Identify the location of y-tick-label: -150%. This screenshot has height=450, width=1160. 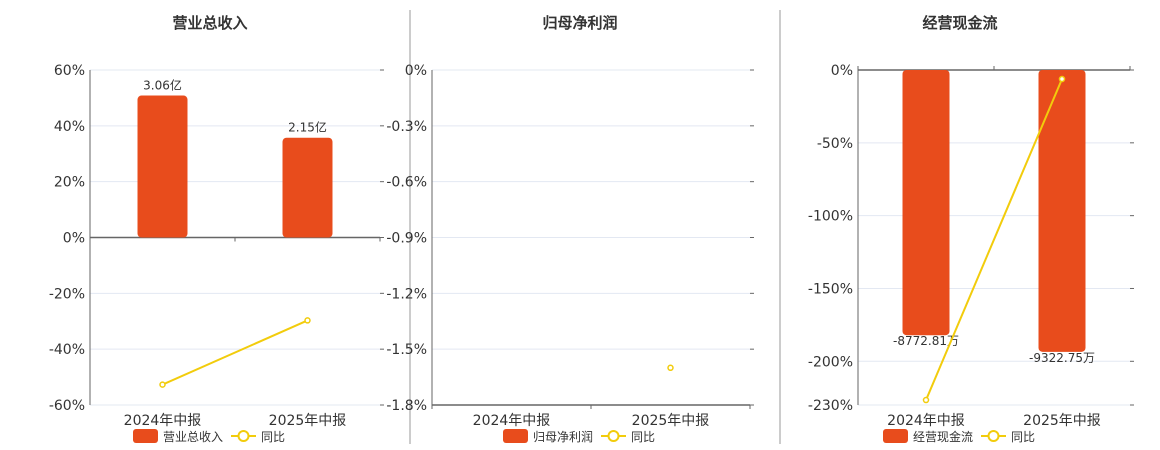
(830, 289).